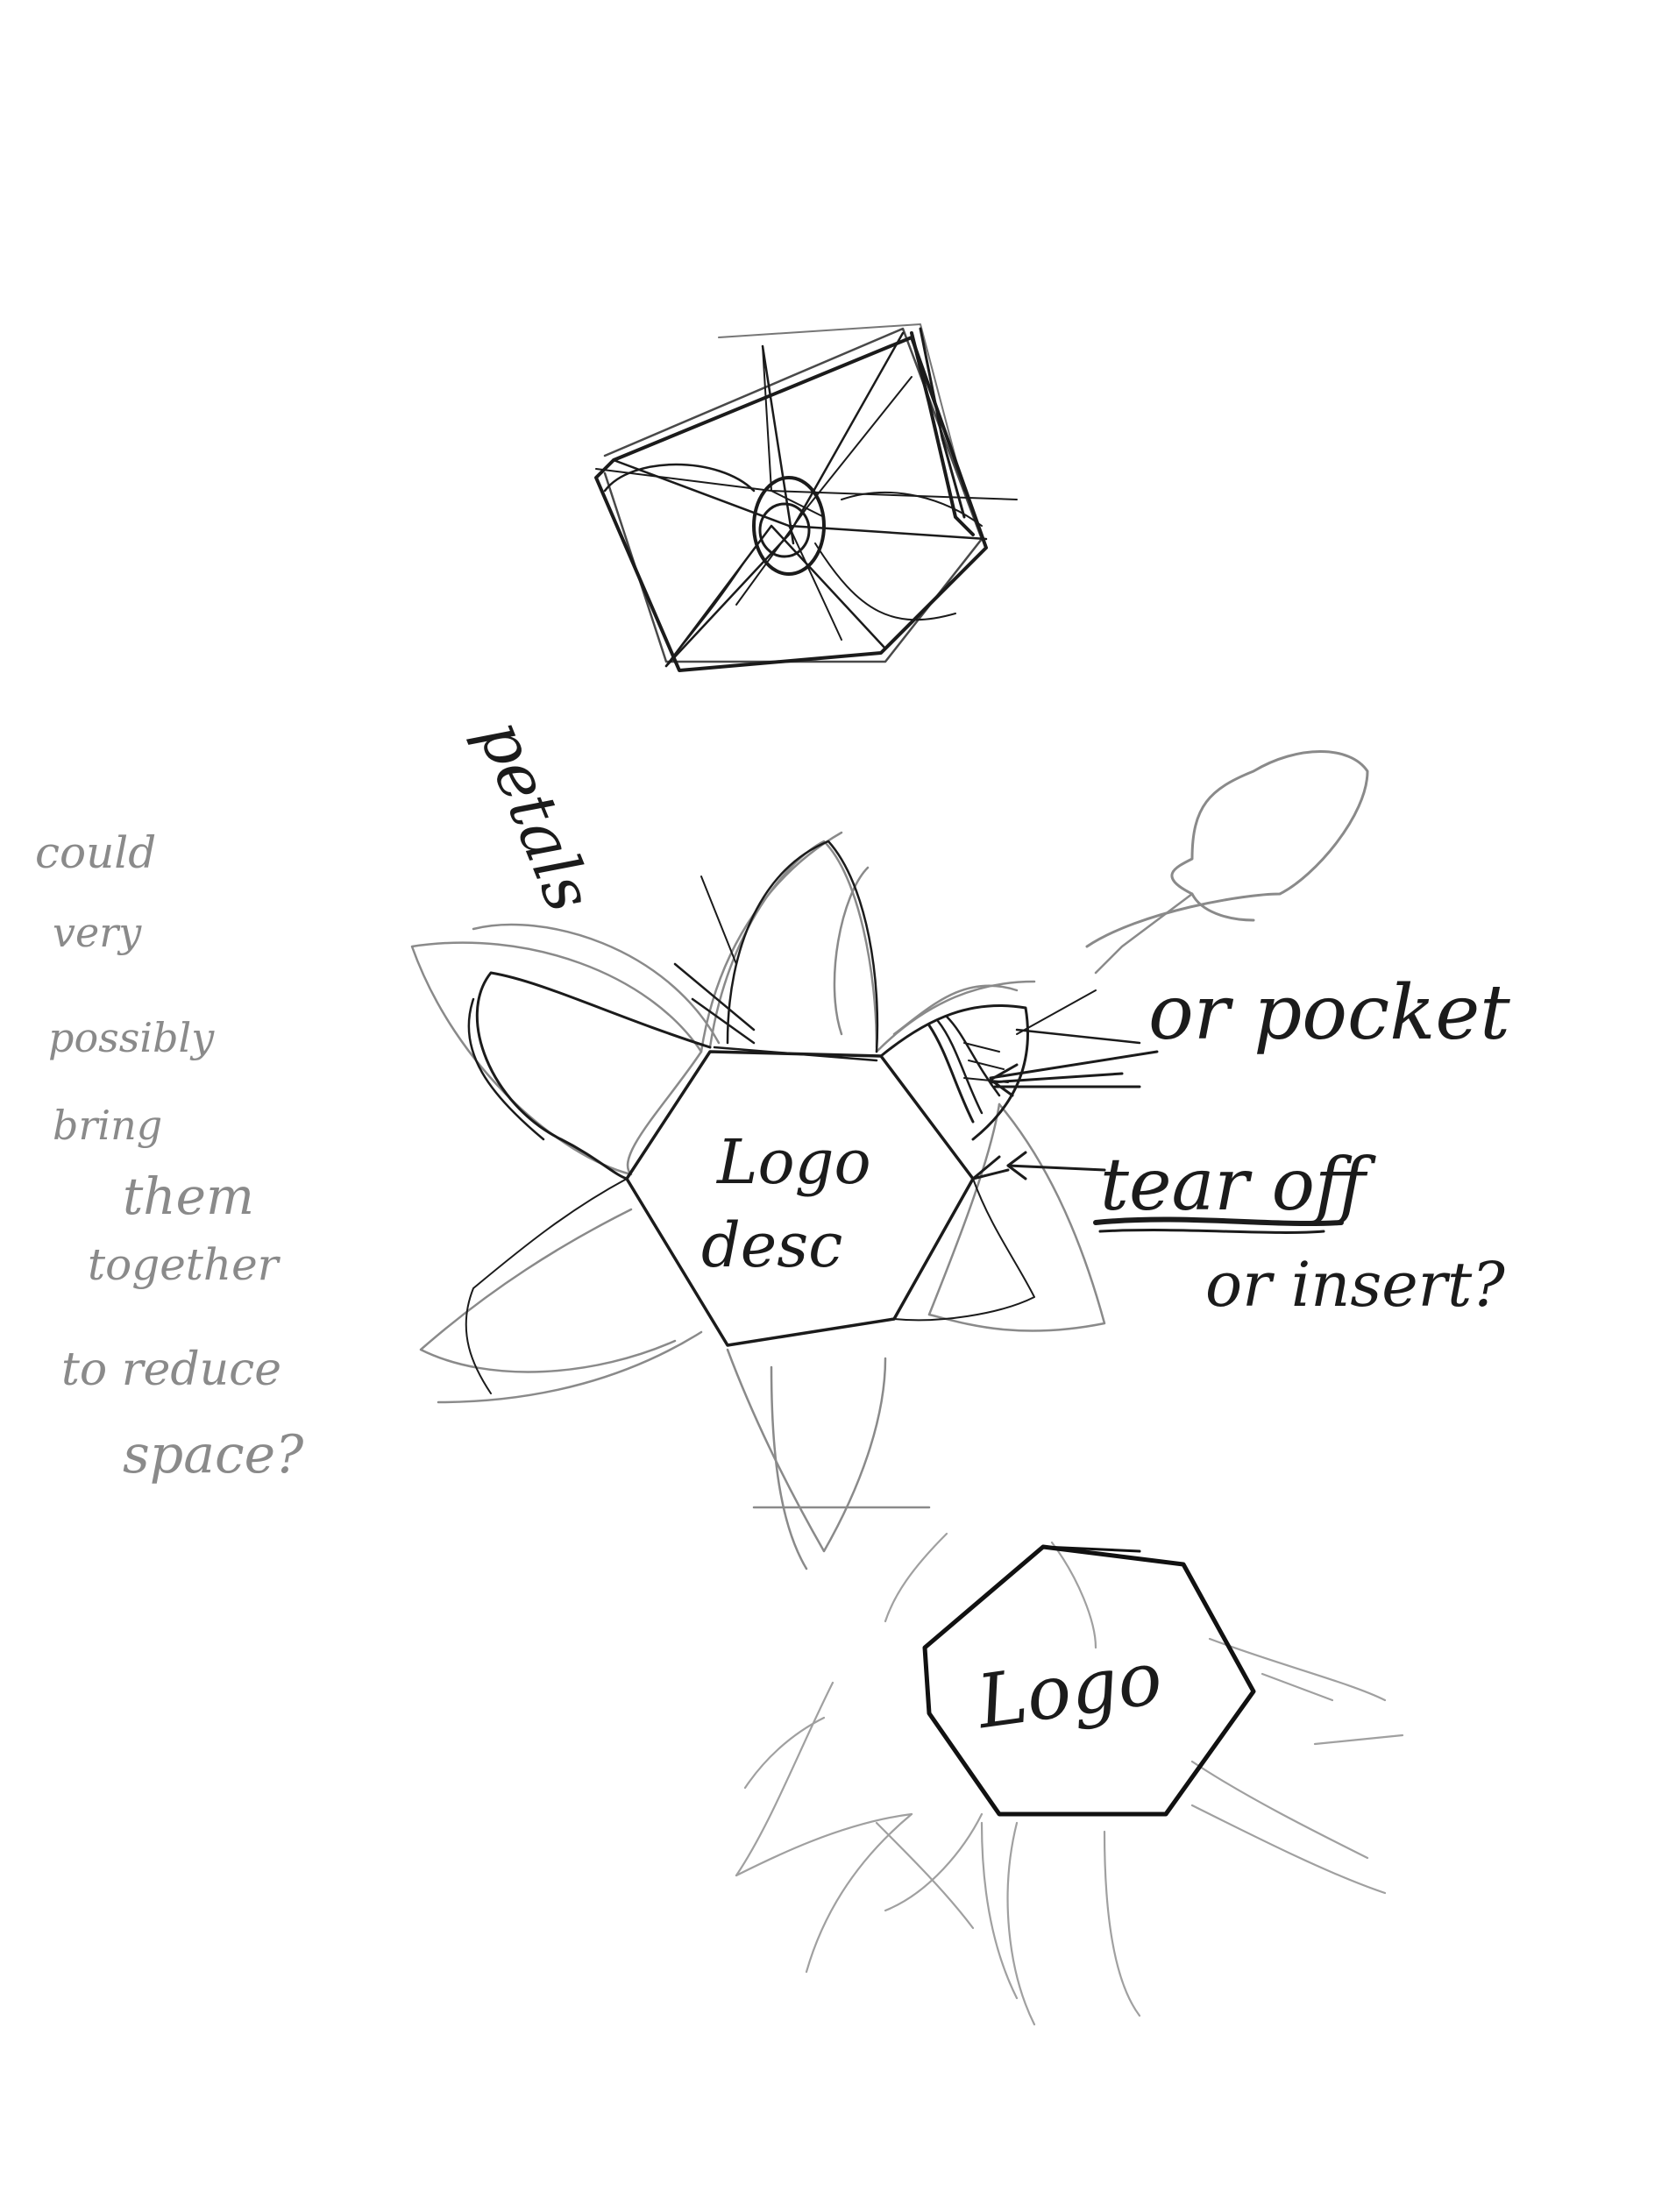 This screenshot has width=1676, height=2212. Describe the element at coordinates (171, 1370) in the screenshot. I see `side-note-line-7: to reduce` at that location.